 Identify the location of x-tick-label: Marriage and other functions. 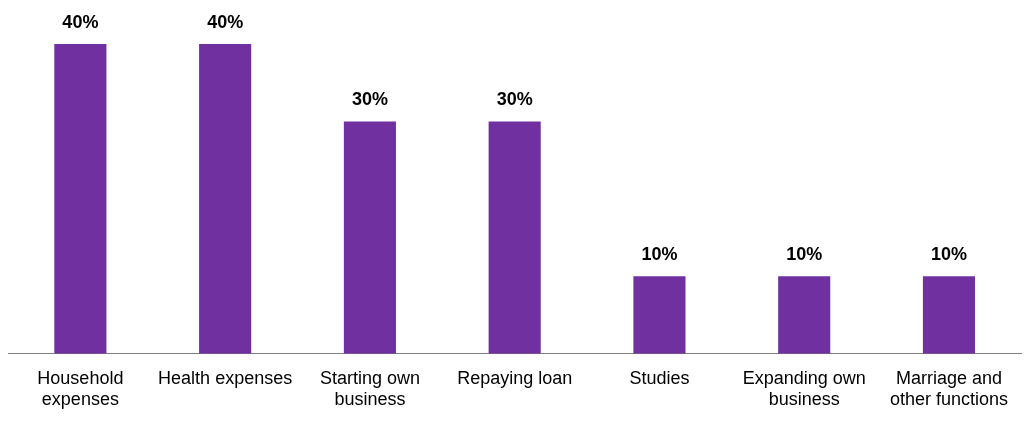
(948, 388).